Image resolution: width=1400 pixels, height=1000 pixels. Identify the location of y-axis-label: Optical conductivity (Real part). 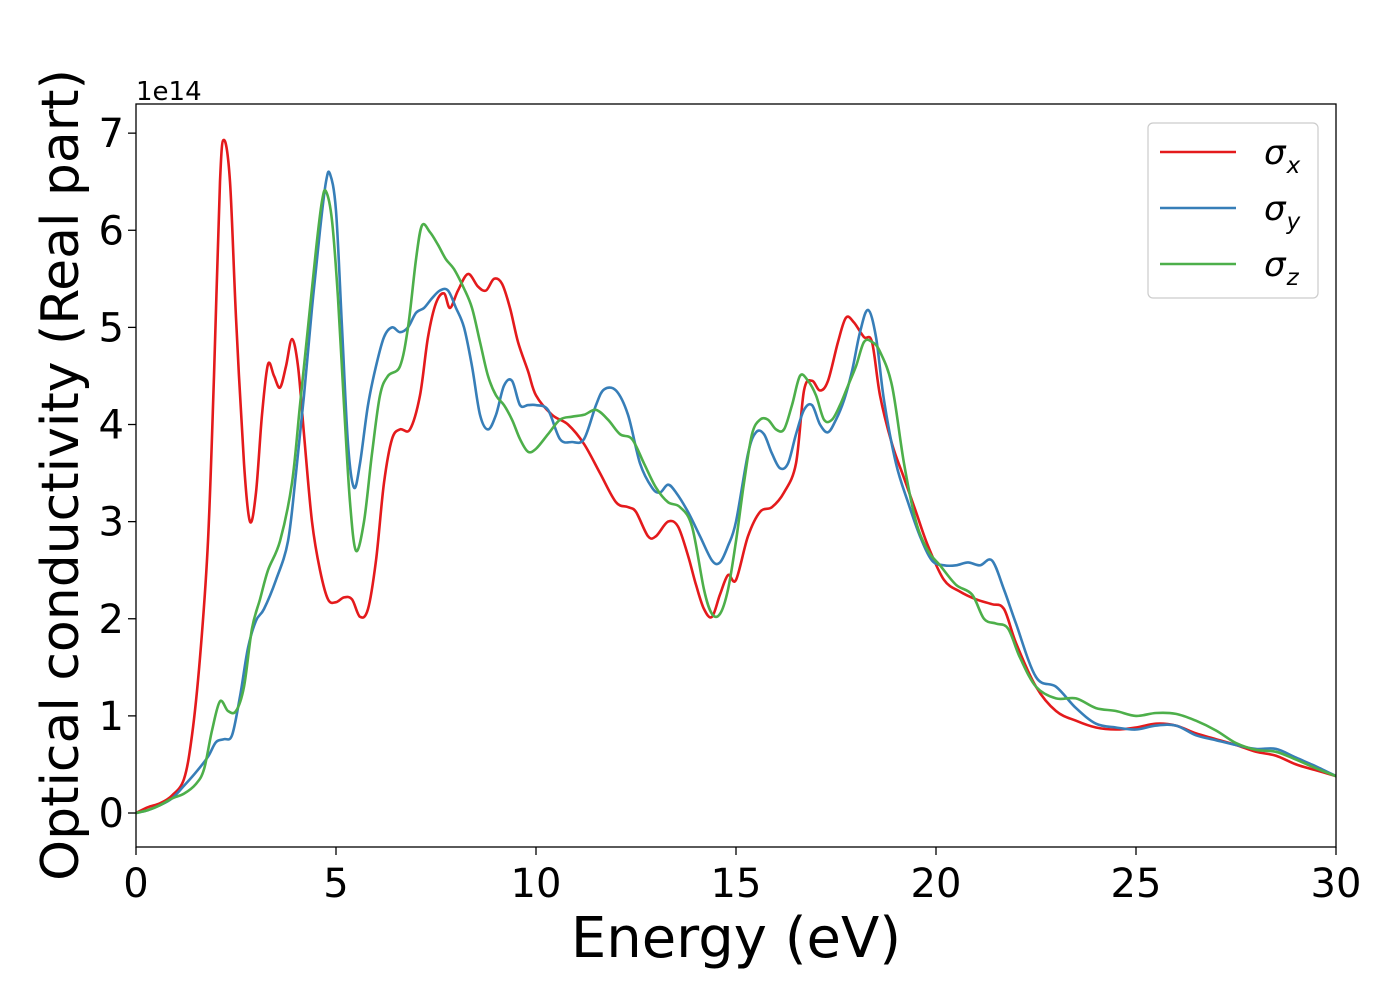
(61, 475).